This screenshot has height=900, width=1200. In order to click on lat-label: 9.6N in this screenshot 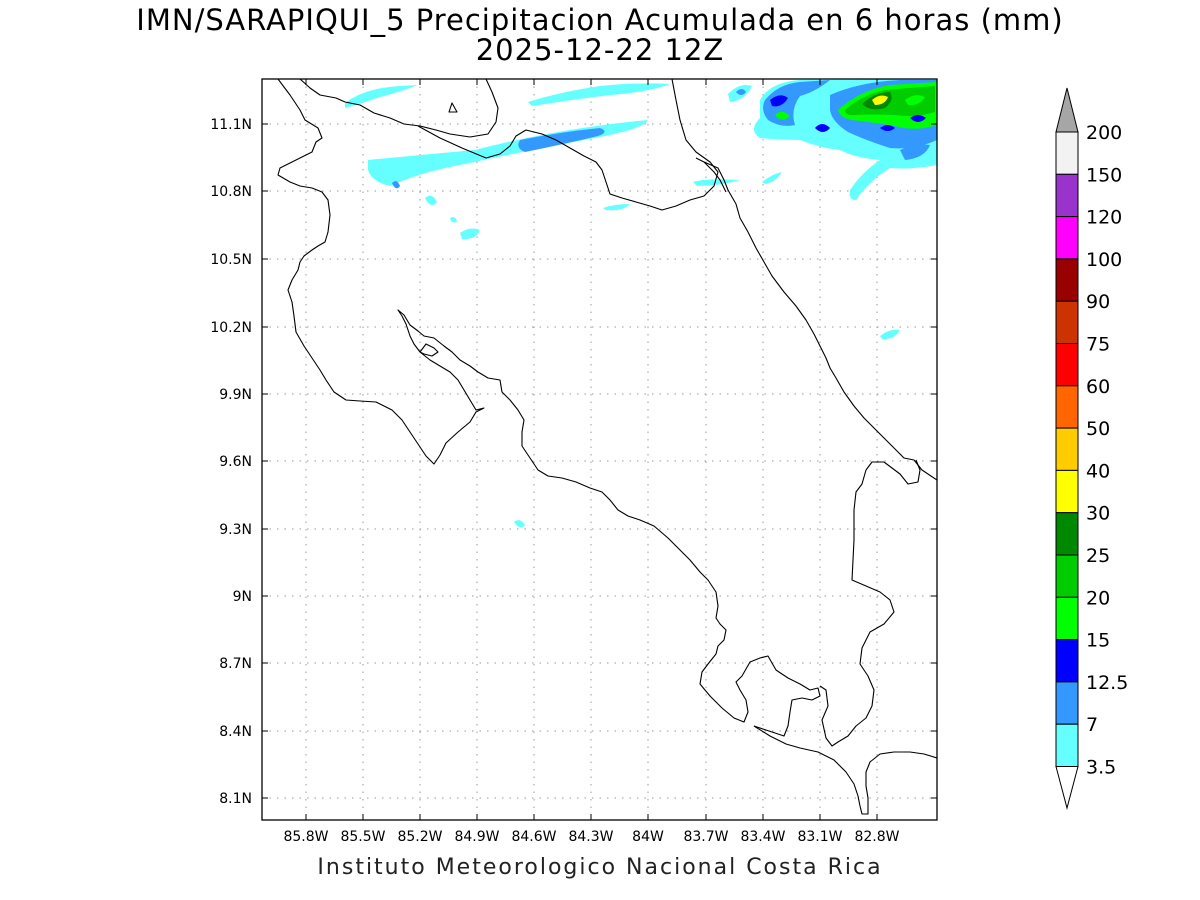, I will do `click(235, 462)`.